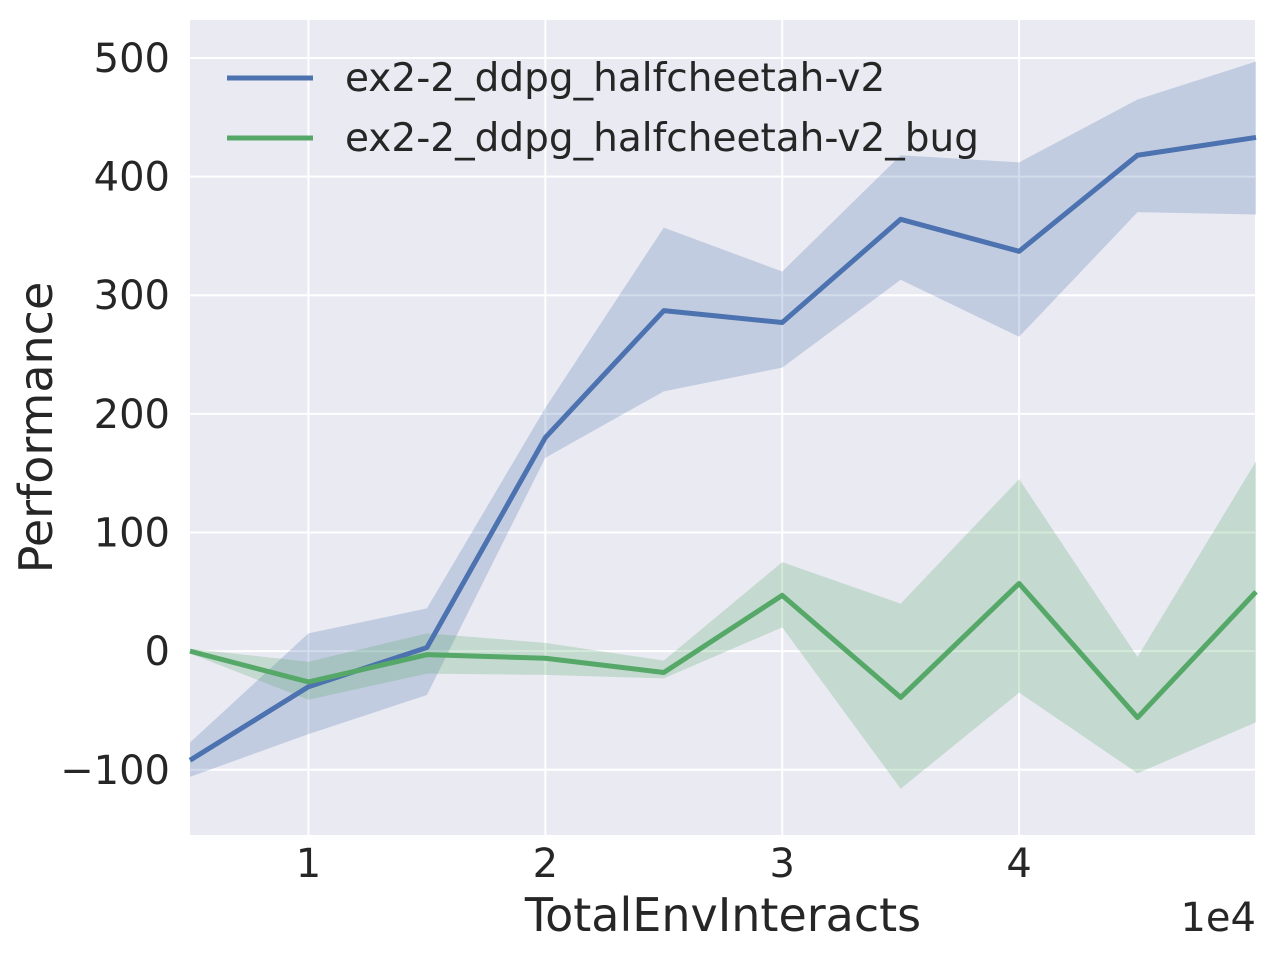 This screenshot has height=964, width=1280. What do you see at coordinates (723, 651) in the screenshot?
I see `series-1-line` at bounding box center [723, 651].